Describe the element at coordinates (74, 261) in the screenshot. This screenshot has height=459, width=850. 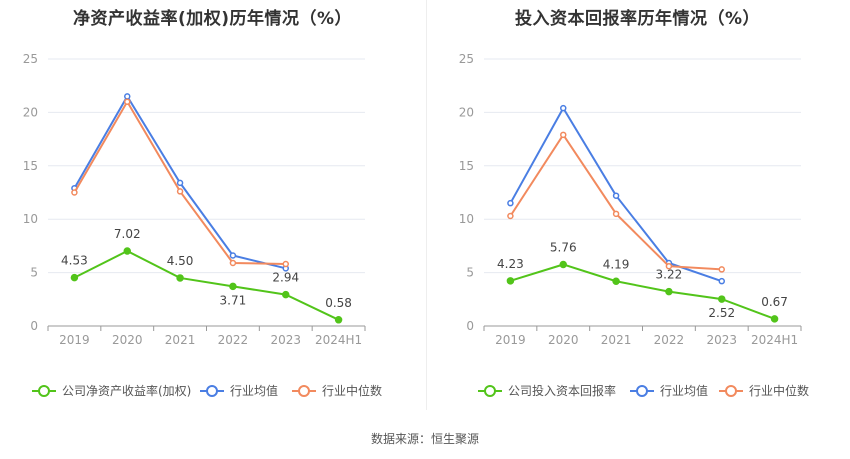
I see `data-label: 4.53` at that location.